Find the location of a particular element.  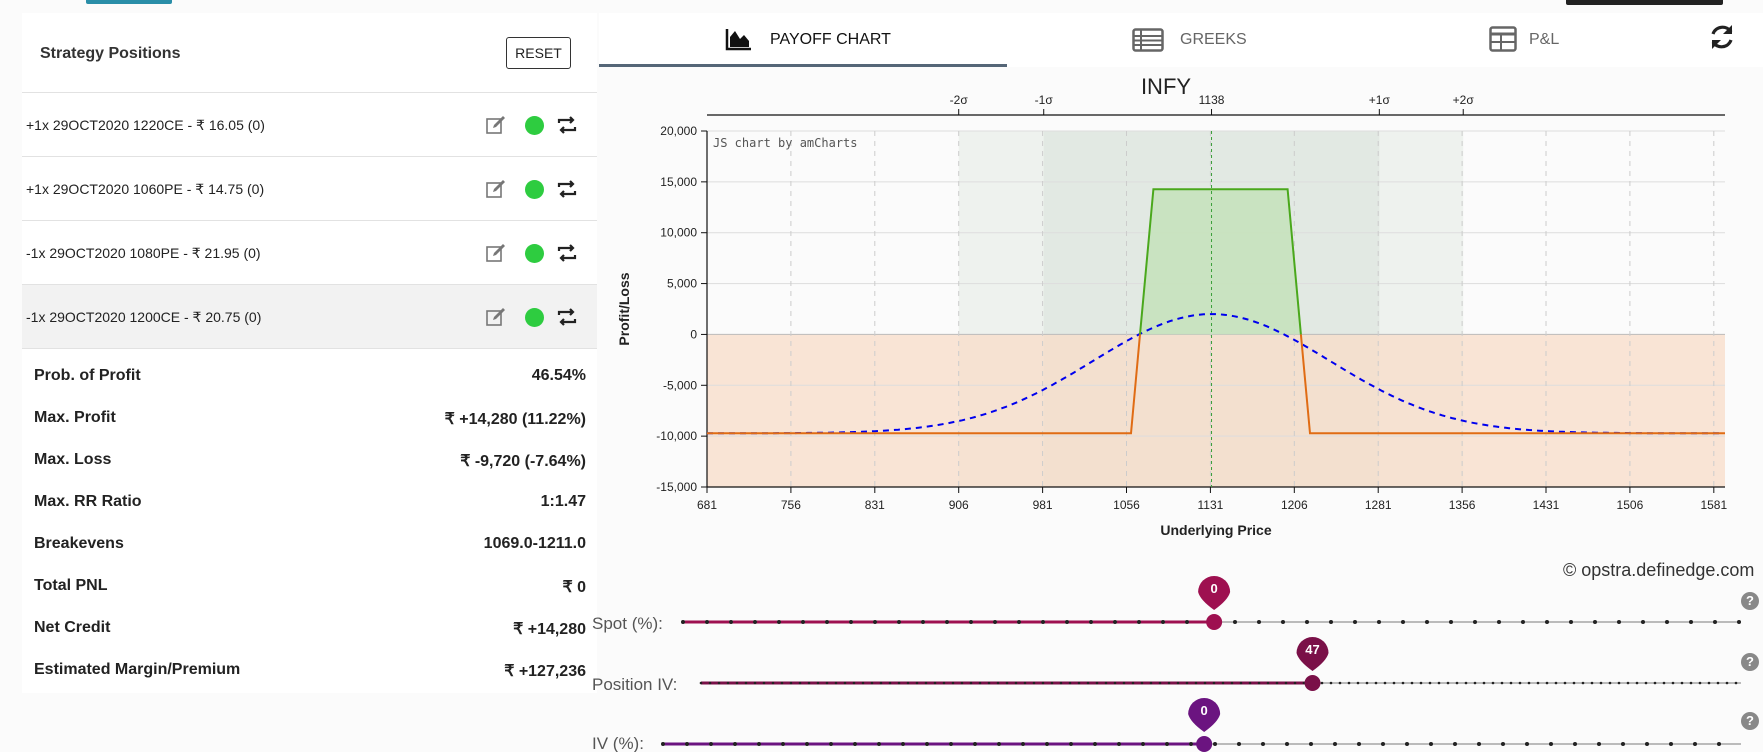

x-tick-label: 1056 is located at coordinates (1126, 505).